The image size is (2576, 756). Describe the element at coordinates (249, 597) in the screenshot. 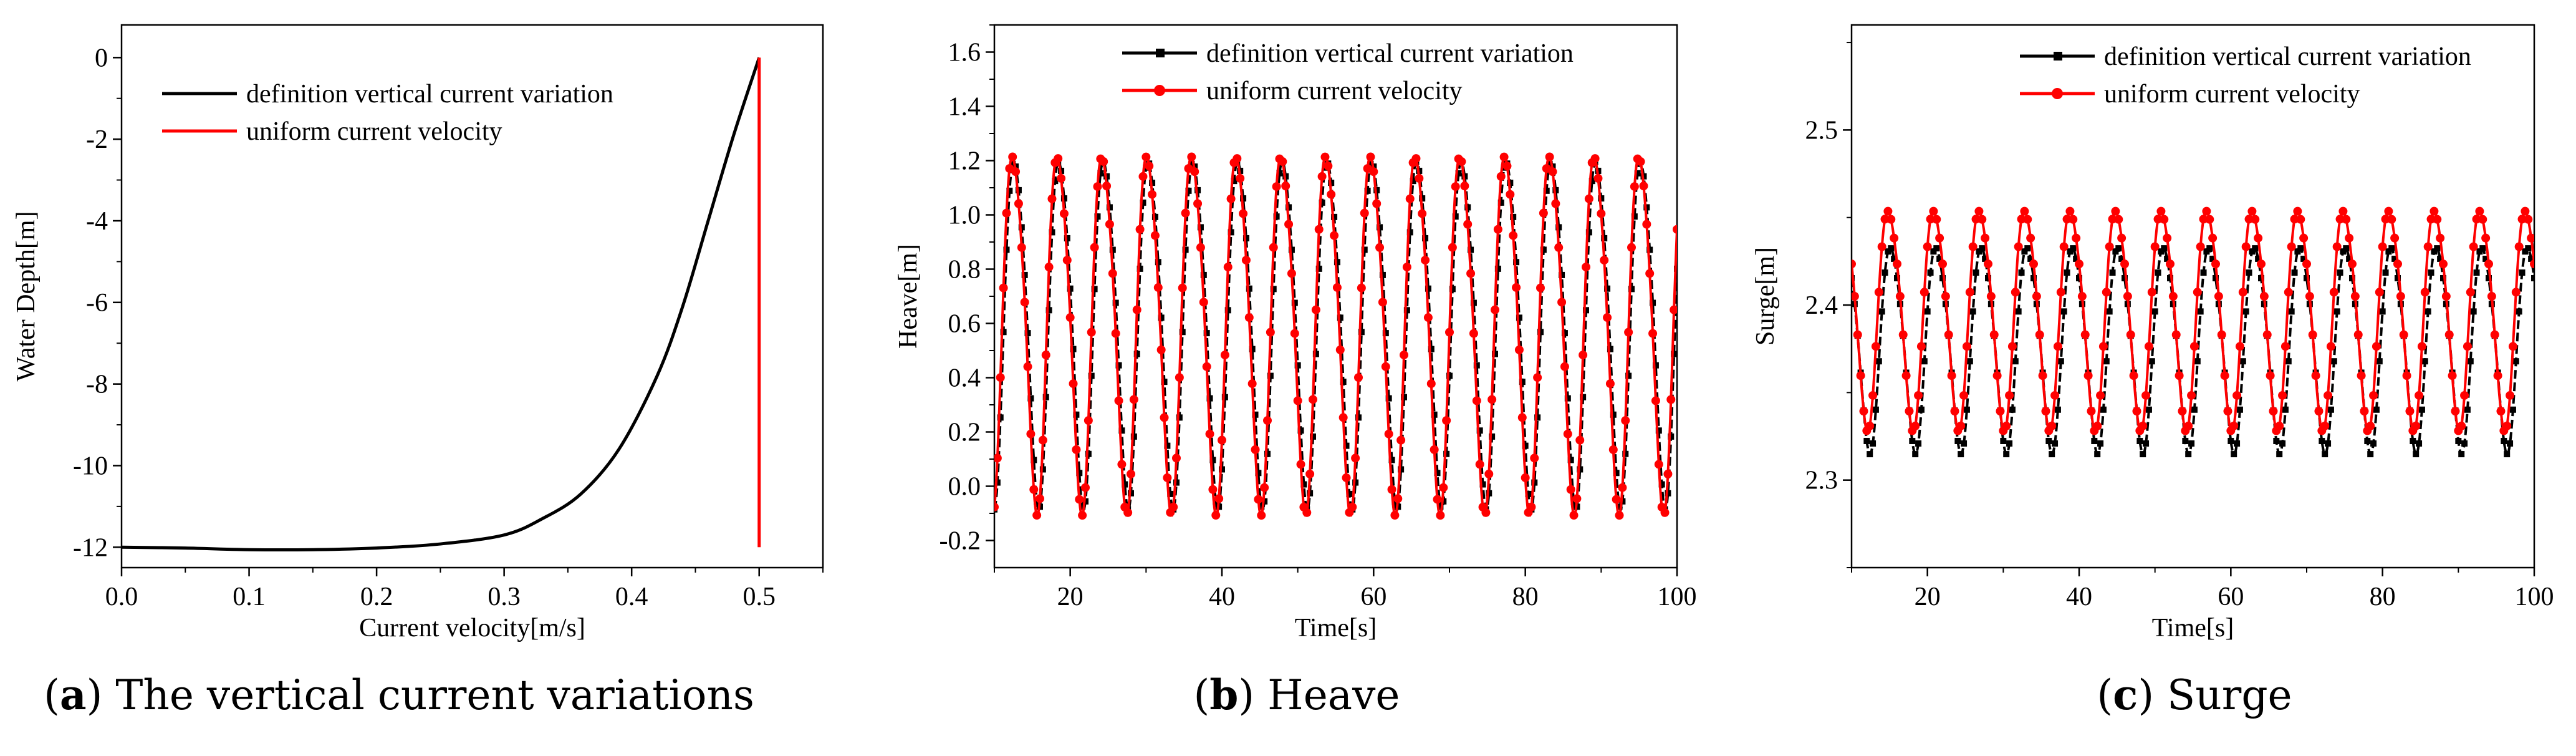

I see `x-tick-label: 0.1` at that location.